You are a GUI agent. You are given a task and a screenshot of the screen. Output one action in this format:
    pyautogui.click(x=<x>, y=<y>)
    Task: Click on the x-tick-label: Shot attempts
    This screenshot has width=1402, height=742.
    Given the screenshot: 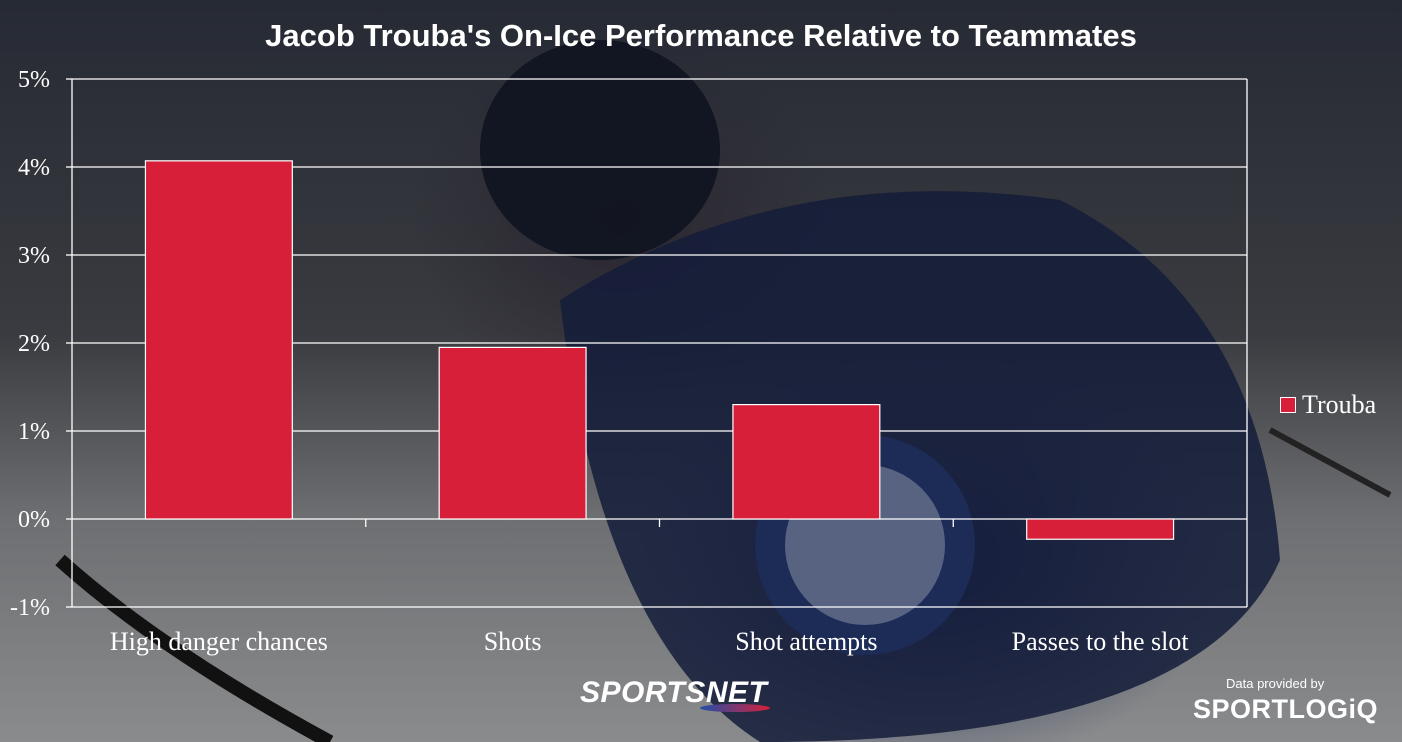 What is the action you would take?
    pyautogui.click(x=806, y=641)
    